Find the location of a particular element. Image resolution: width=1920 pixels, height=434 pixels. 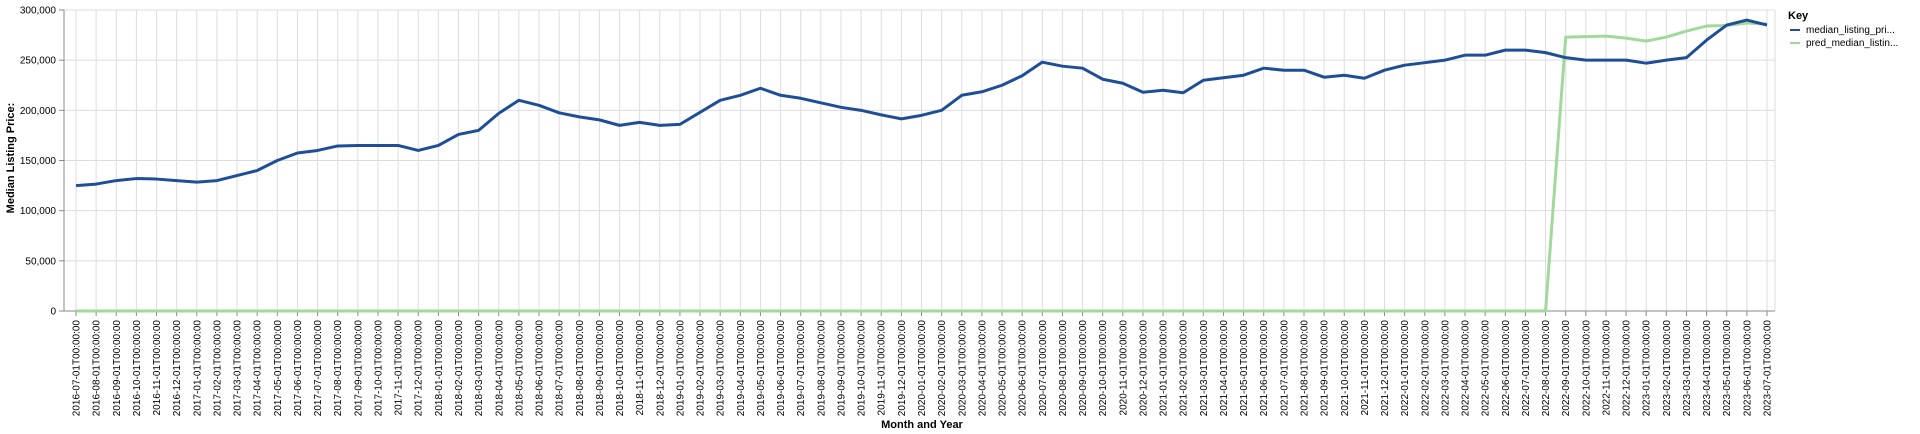

x-tick-label: 2023-07-01T00:00:00 is located at coordinates (1768, 368).